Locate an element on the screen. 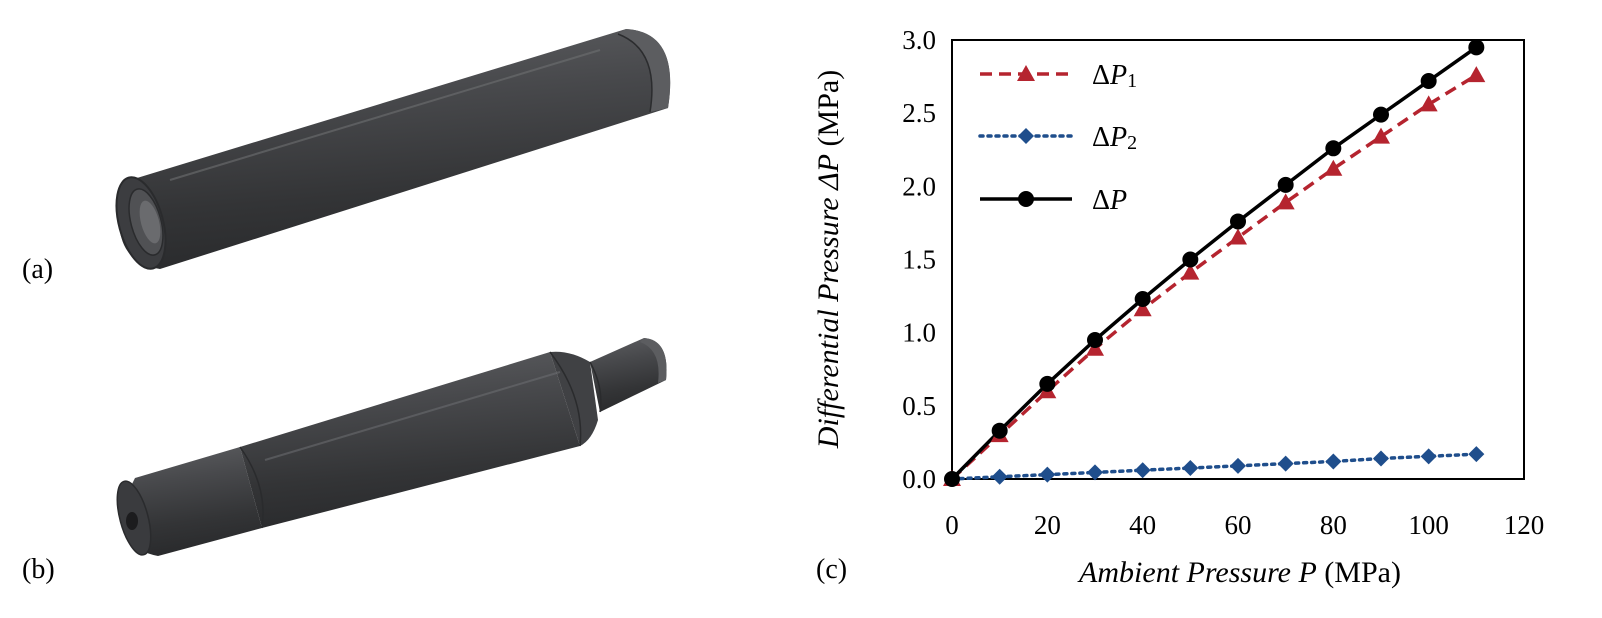  x-tick-label: 0 is located at coordinates (952, 525).